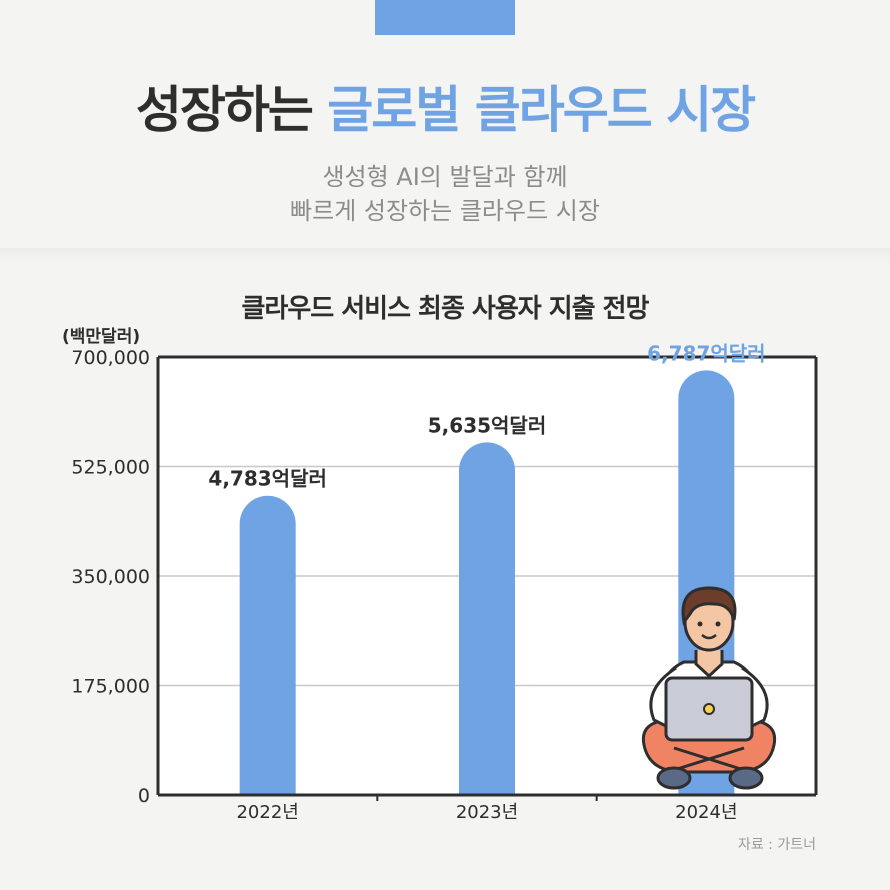 Image resolution: width=890 pixels, height=890 pixels. What do you see at coordinates (110, 687) in the screenshot?
I see `y-tick-label: 175,000` at bounding box center [110, 687].